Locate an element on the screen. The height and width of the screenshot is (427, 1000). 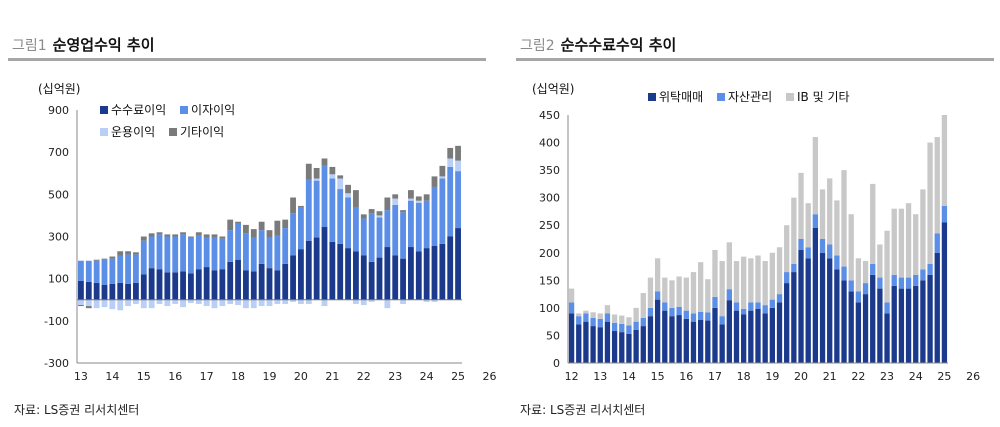
right-legend-item: 위탁매매 is located at coordinates (675, 96).